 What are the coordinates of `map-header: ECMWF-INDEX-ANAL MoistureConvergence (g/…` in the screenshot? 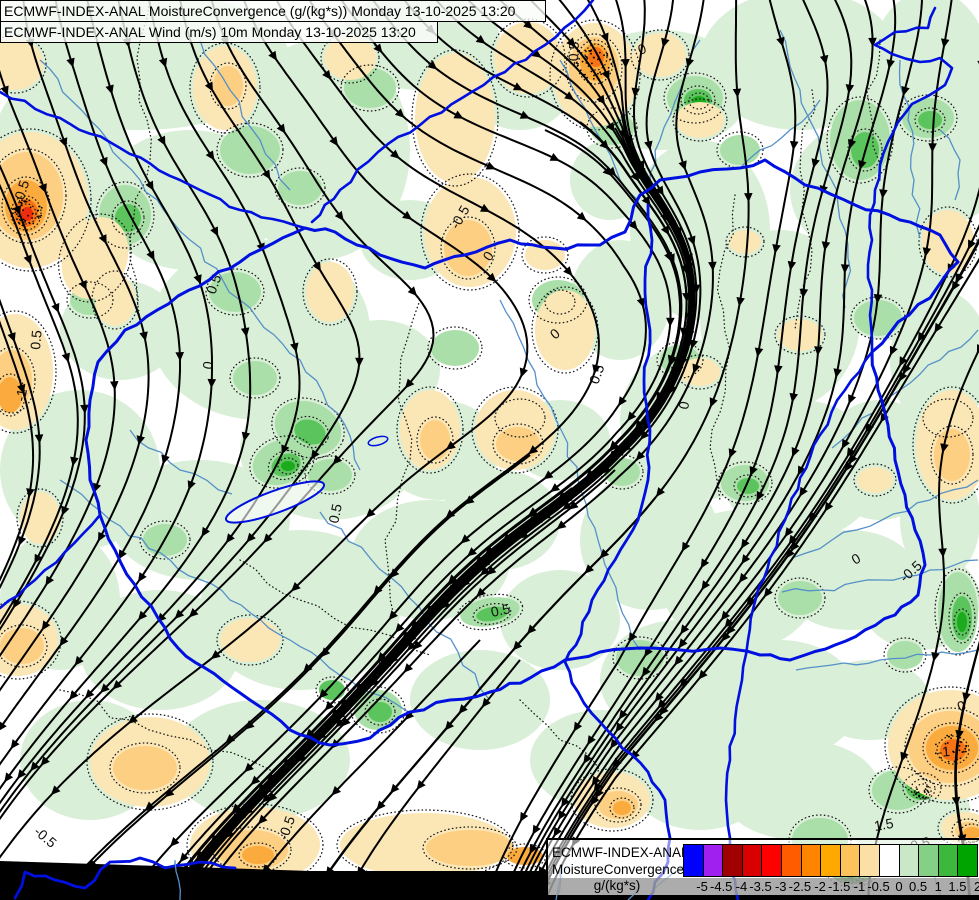 It's located at (273, 21).